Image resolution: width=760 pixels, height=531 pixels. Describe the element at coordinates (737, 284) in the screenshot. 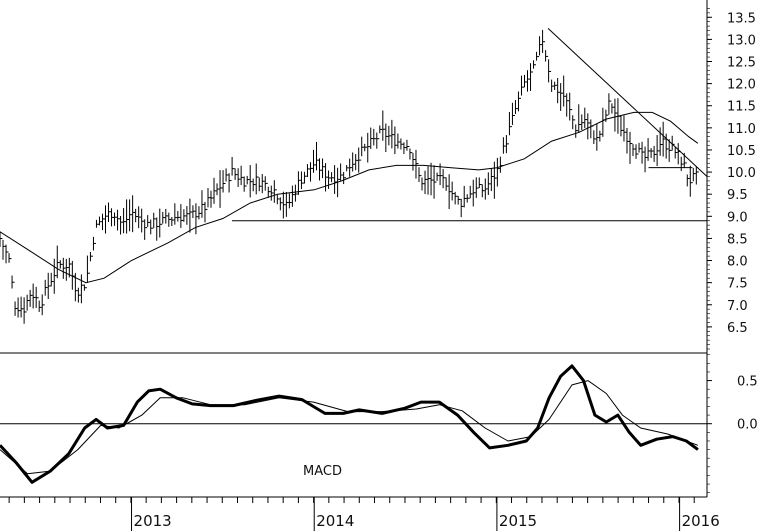

I see `price-y-tick-label: 7.5` at that location.